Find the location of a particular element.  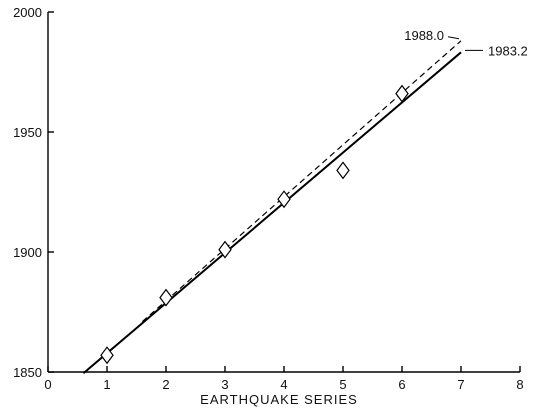

y-tick-label-2000: 2000 is located at coordinates (27, 12).